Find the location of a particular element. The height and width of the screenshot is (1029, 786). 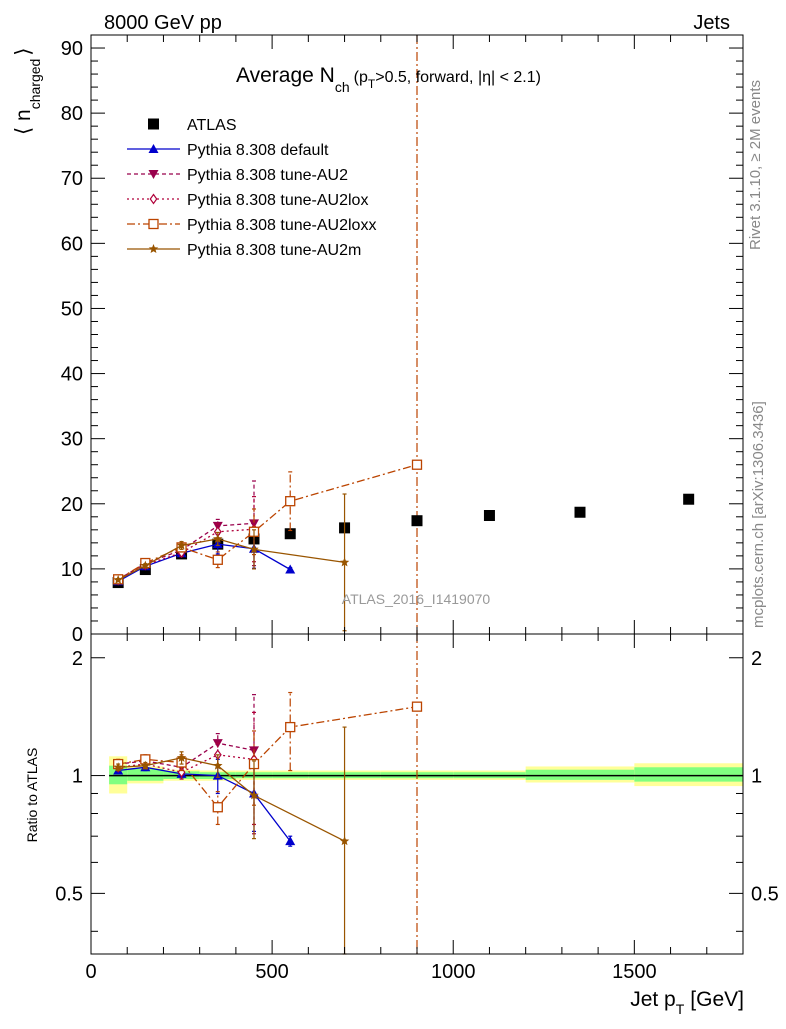

main-y-tick-label: 0 is located at coordinates (77, 635).